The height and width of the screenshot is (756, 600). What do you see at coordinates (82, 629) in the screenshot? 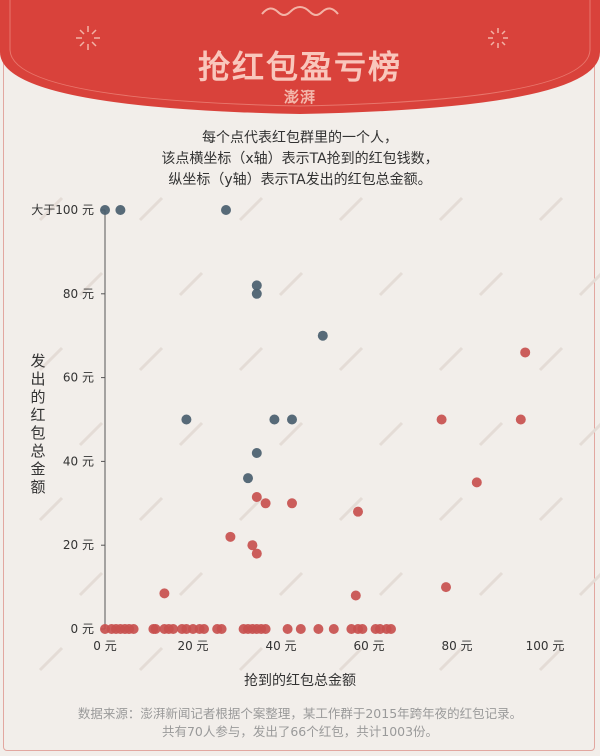
I see `y-tick-label: 0 元` at bounding box center [82, 629].